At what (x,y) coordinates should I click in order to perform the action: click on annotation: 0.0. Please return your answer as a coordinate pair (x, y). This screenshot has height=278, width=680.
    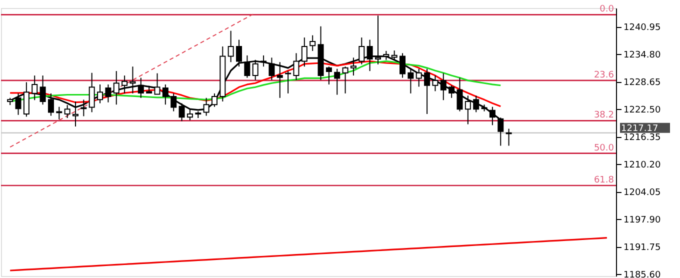
    Looking at the image, I should click on (607, 9).